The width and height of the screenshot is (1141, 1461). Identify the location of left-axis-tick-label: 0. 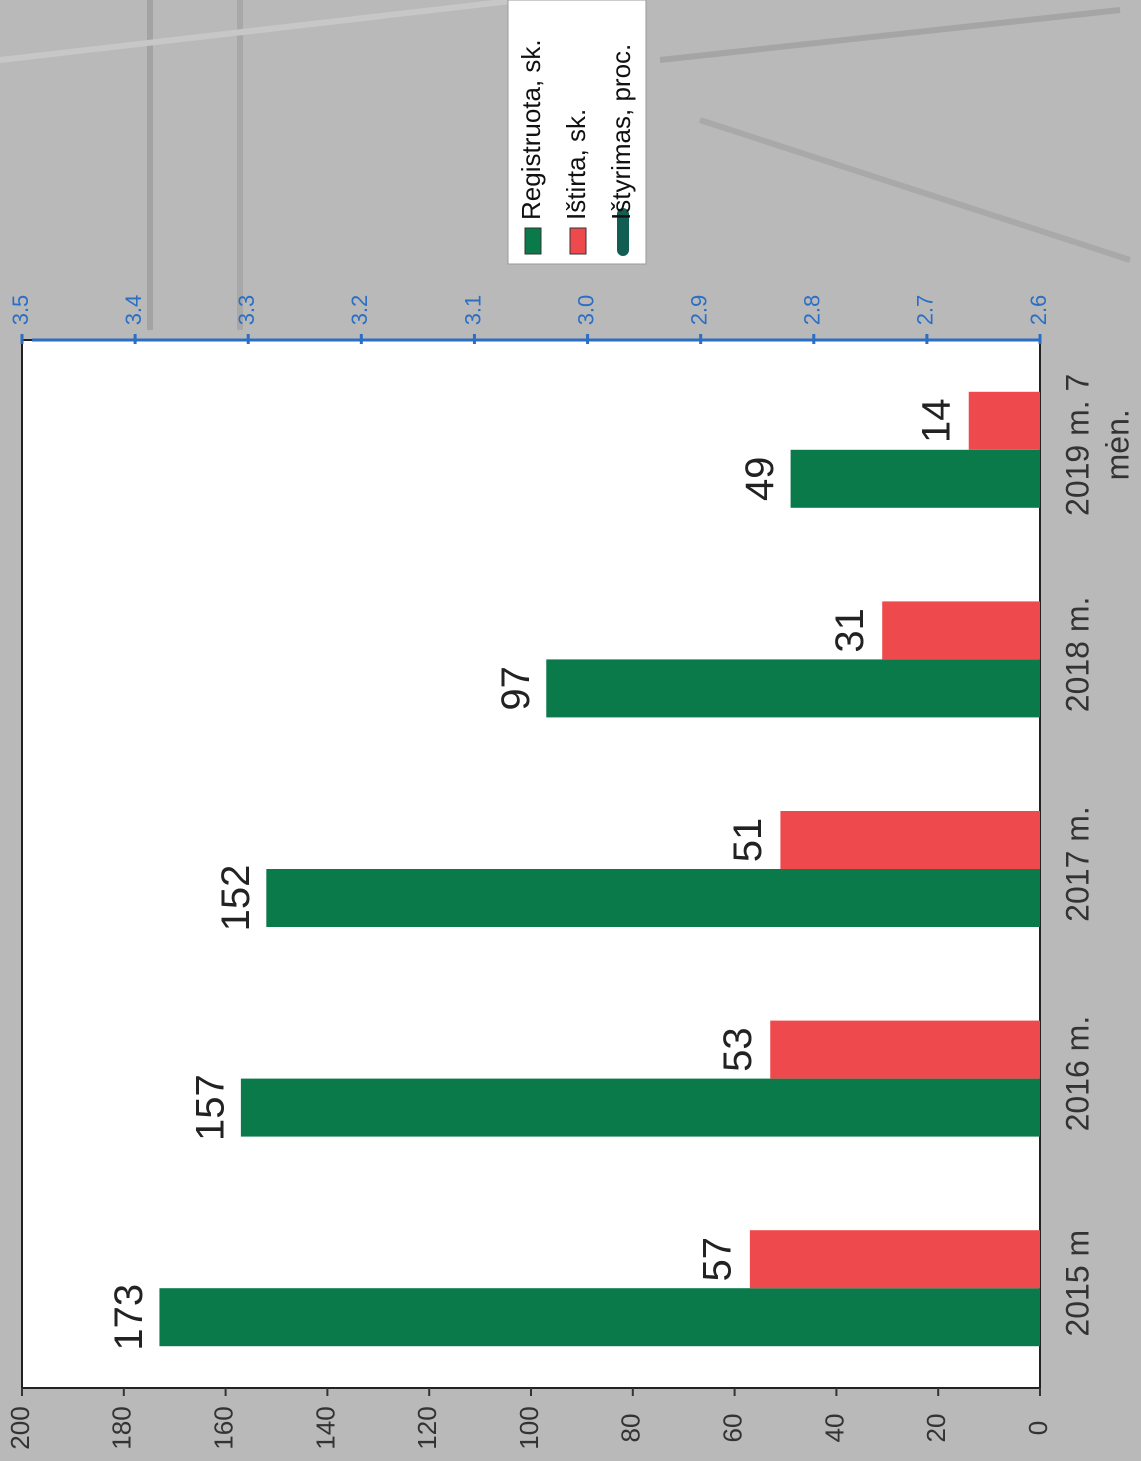
(1038, 1428).